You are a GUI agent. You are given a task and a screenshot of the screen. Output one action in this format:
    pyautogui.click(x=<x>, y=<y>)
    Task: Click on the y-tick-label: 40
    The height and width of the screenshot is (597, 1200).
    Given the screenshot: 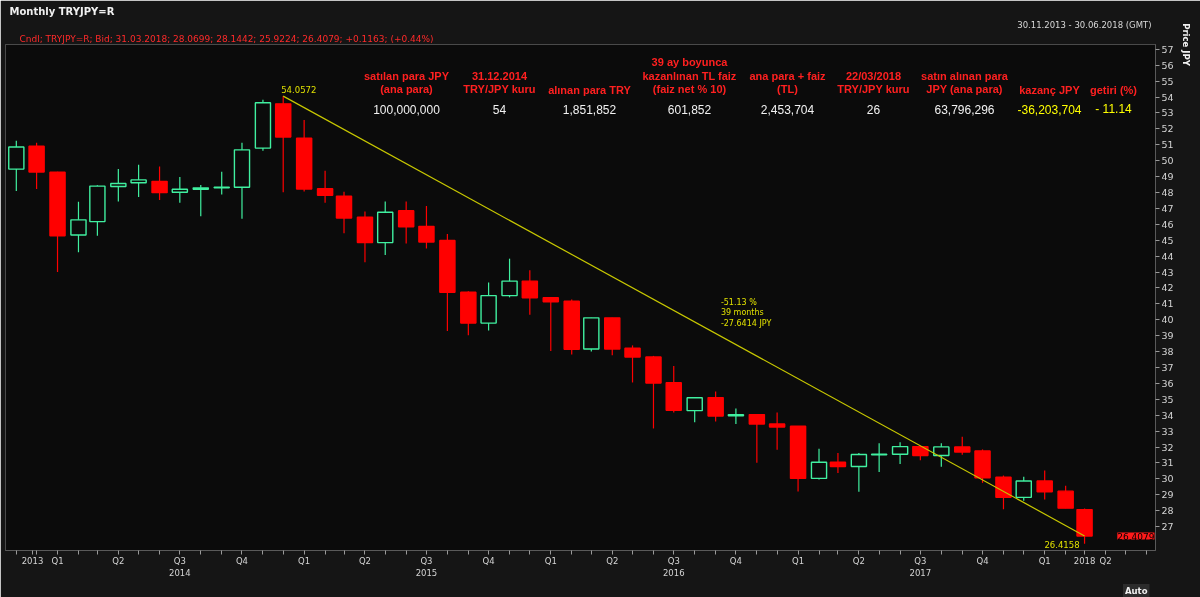 What is the action you would take?
    pyautogui.click(x=1167, y=320)
    